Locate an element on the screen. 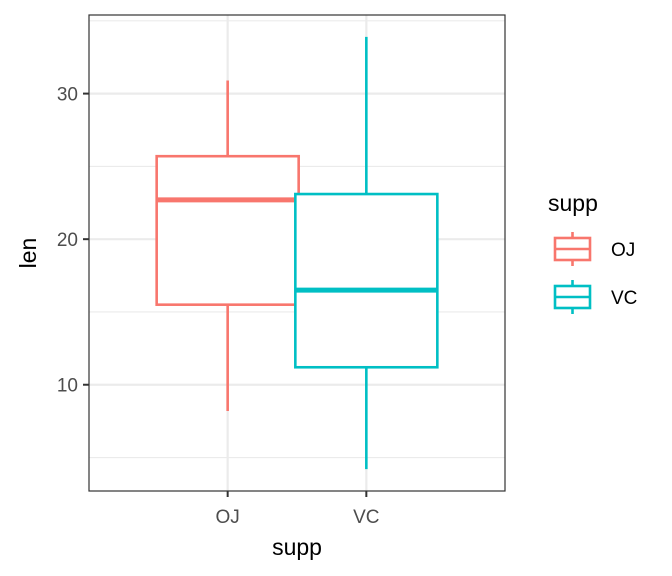  y-tick-label: 30 is located at coordinates (67, 95).